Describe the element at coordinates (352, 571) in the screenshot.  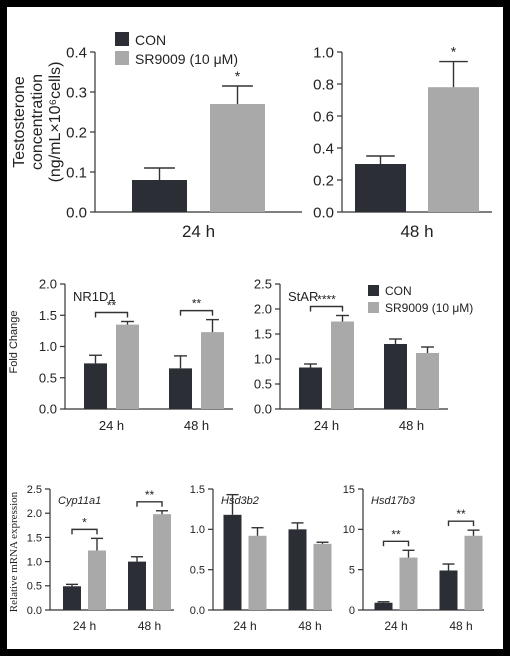
I see `hsd17-ytick-label: 5` at that location.